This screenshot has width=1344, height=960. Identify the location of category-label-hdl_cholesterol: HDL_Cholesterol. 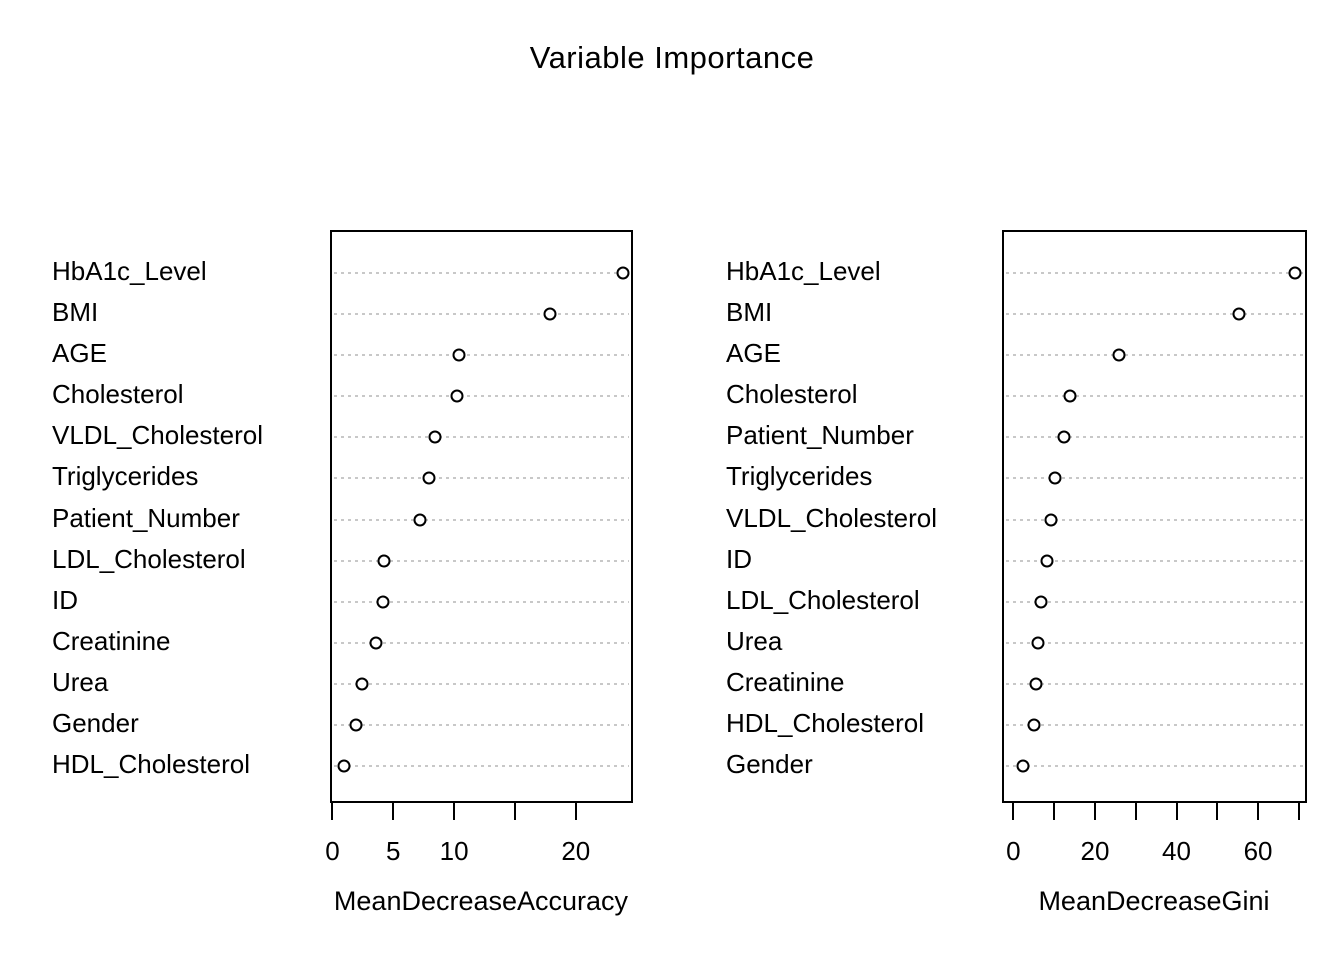
(151, 764).